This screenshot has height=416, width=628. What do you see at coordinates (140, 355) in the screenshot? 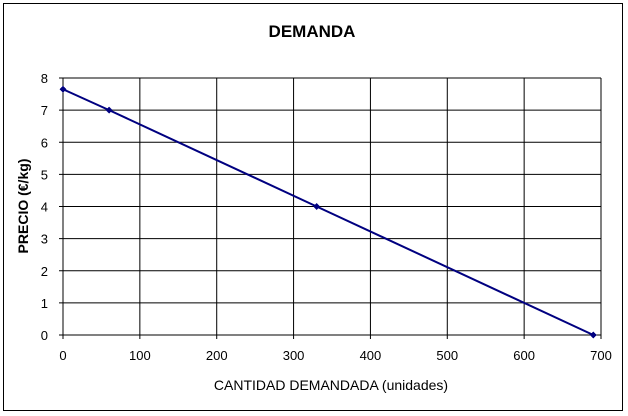
I see `x-tick-label: 100` at bounding box center [140, 355].